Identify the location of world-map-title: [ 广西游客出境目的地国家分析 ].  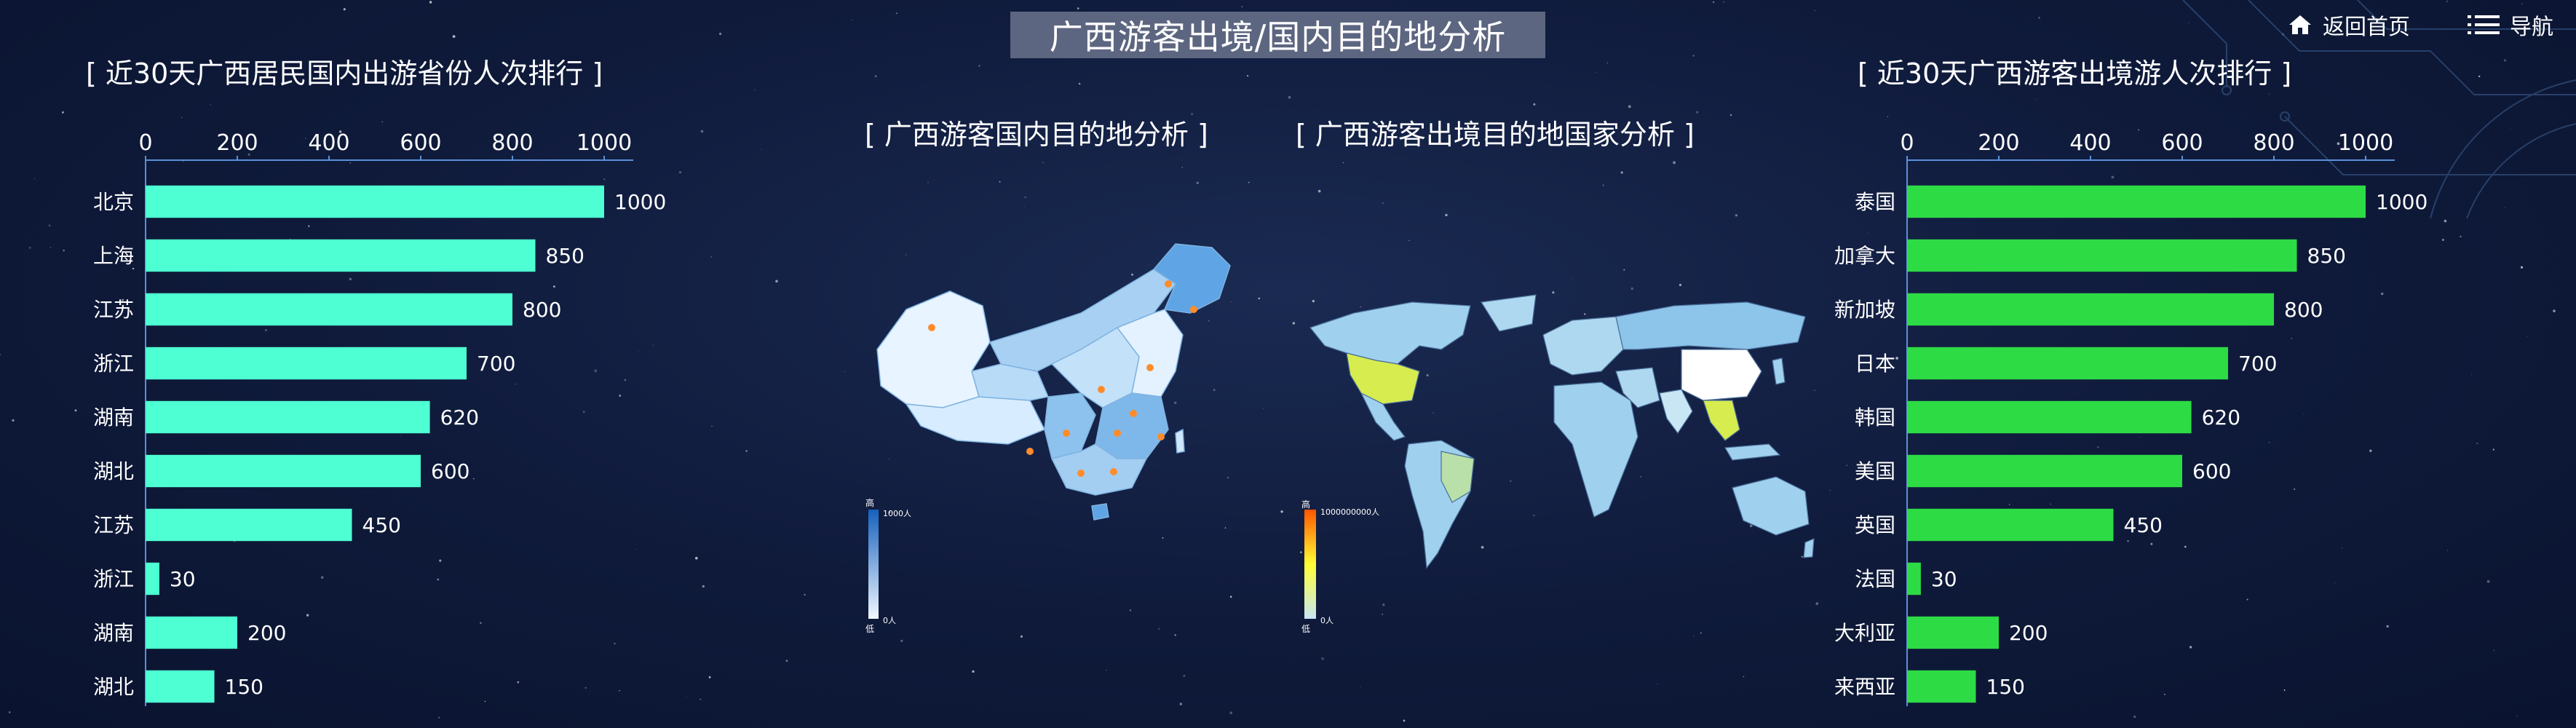
(1495, 135).